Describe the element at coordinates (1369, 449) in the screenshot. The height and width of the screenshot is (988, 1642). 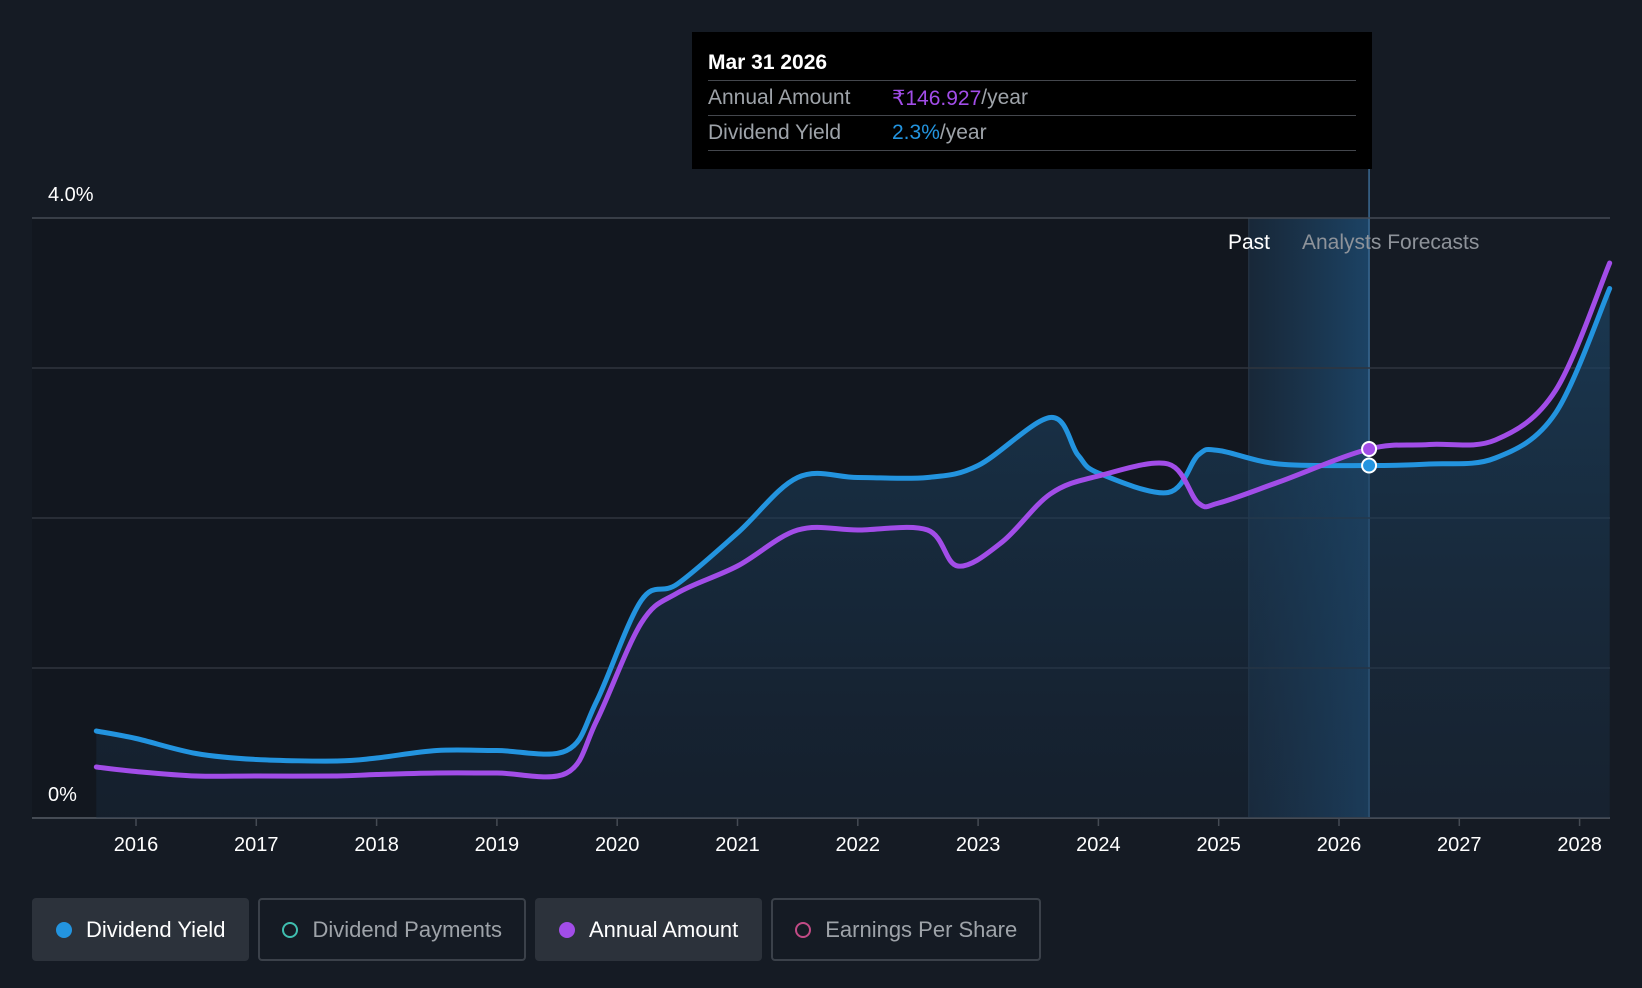
I see `annual-amount-marker` at that location.